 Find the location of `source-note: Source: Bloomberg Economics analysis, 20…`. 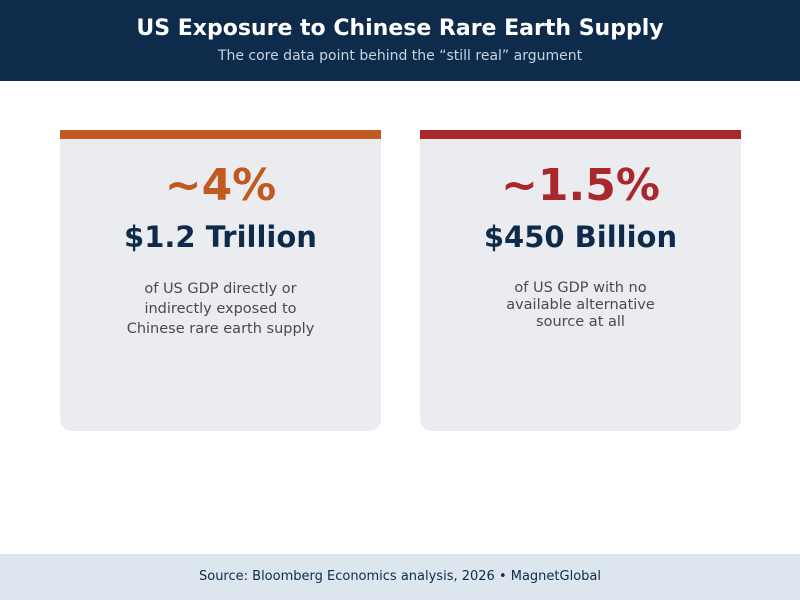

source-note: Source: Bloomberg Economics analysis, 20… is located at coordinates (399, 576).